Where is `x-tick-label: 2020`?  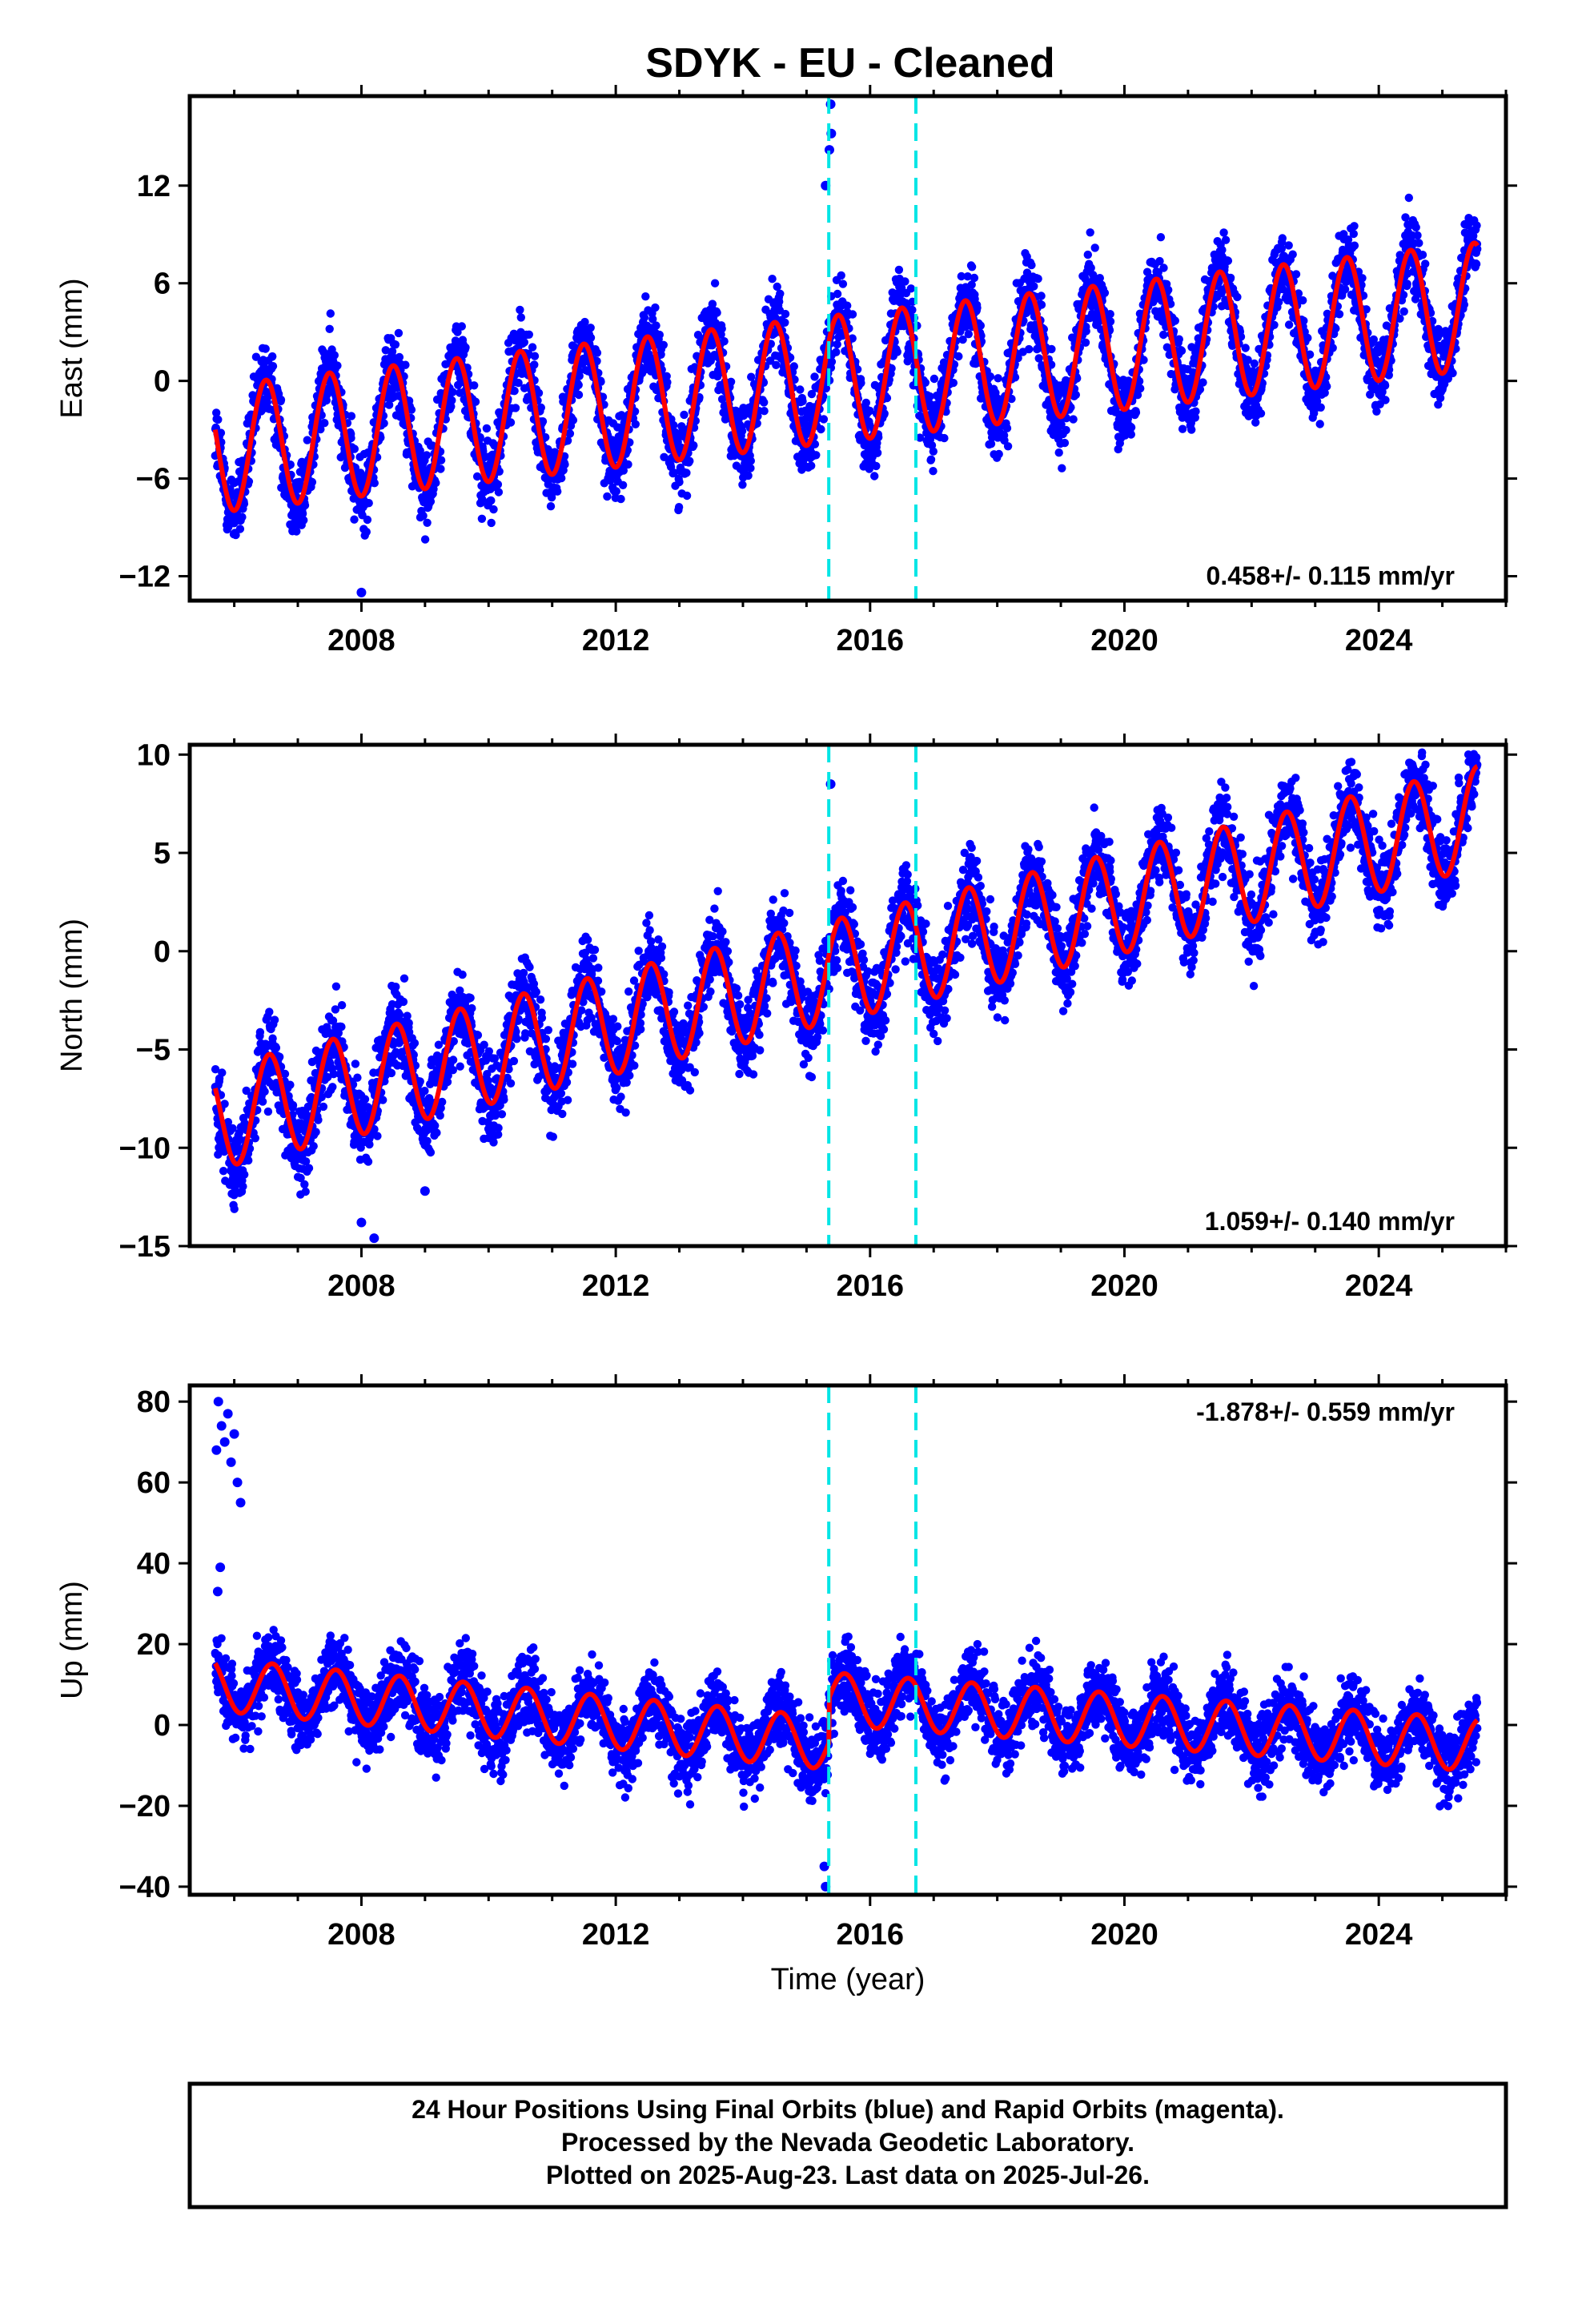
x-tick-label: 2020 is located at coordinates (1124, 640).